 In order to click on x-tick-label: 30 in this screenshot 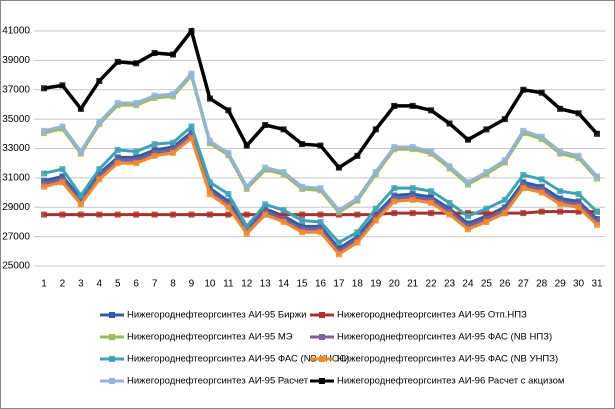, I will do `click(579, 284)`.